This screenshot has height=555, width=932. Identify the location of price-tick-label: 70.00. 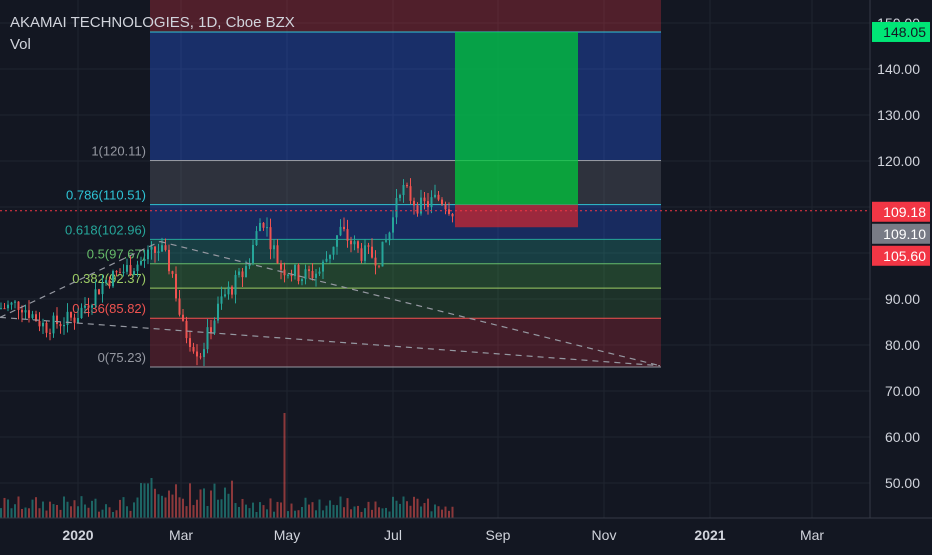
(902, 391).